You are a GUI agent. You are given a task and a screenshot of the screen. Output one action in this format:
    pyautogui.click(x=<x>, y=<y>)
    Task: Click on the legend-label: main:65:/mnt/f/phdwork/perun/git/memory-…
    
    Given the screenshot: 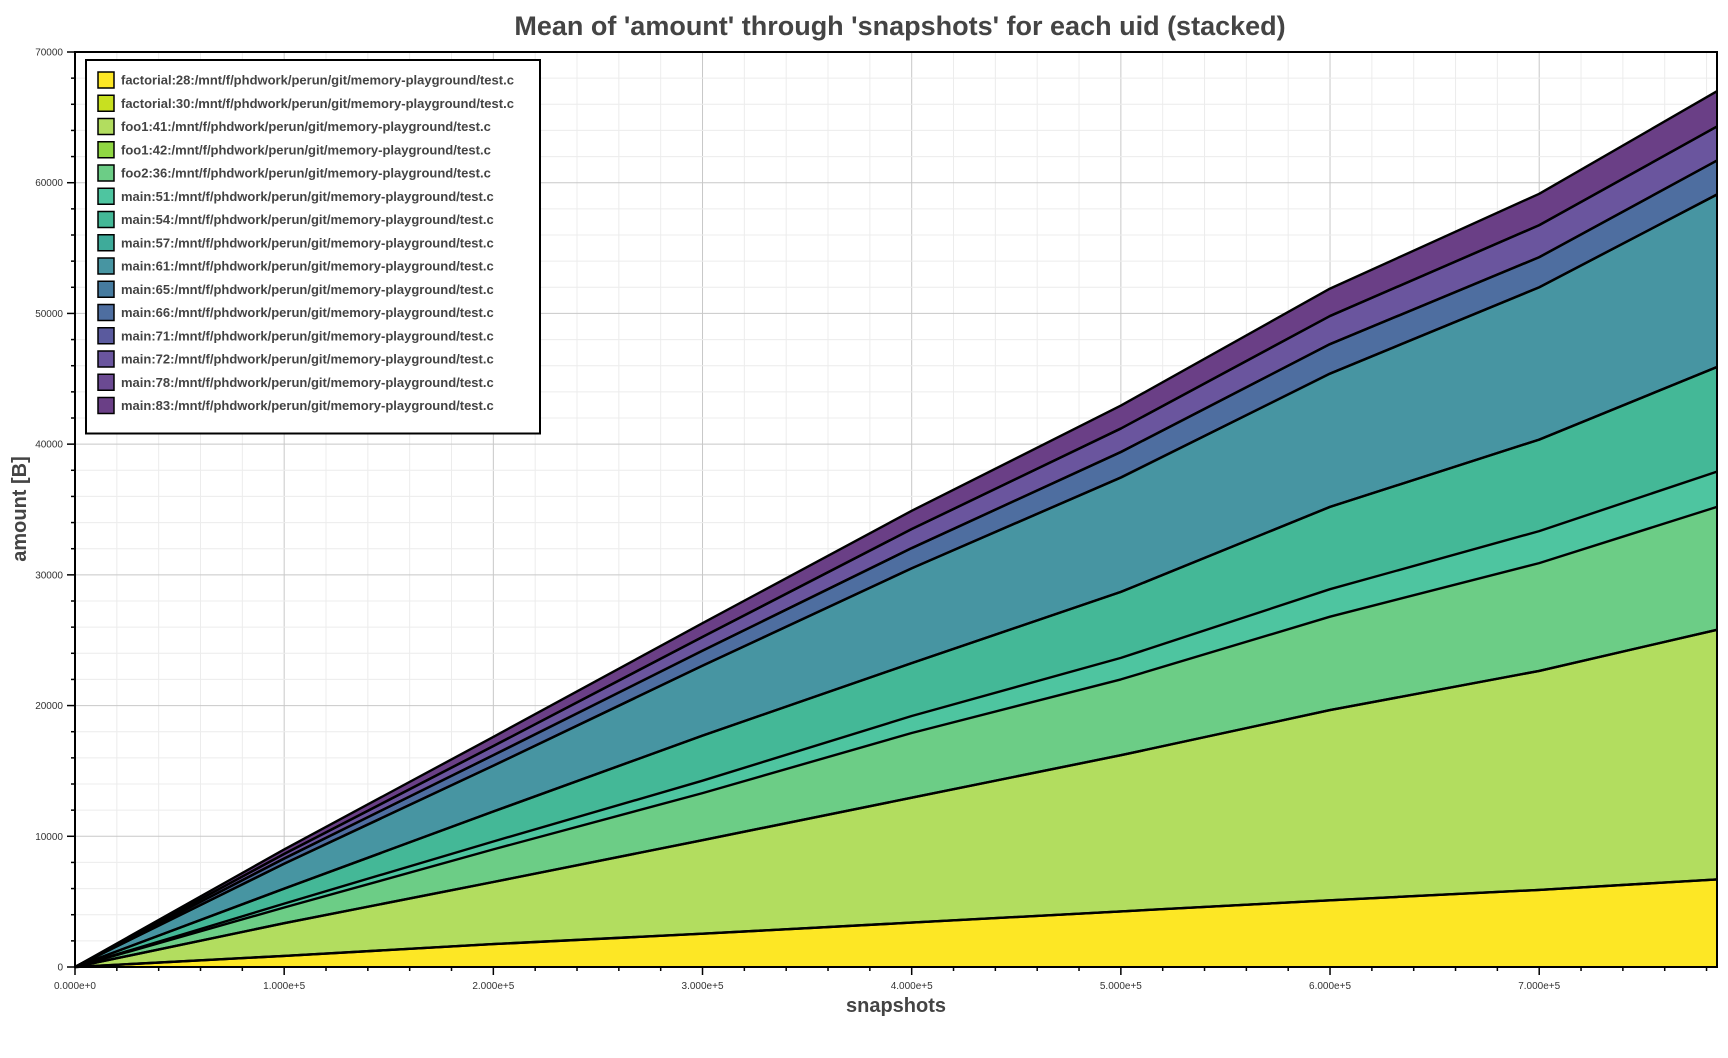 What is the action you would take?
    pyautogui.click(x=307, y=289)
    